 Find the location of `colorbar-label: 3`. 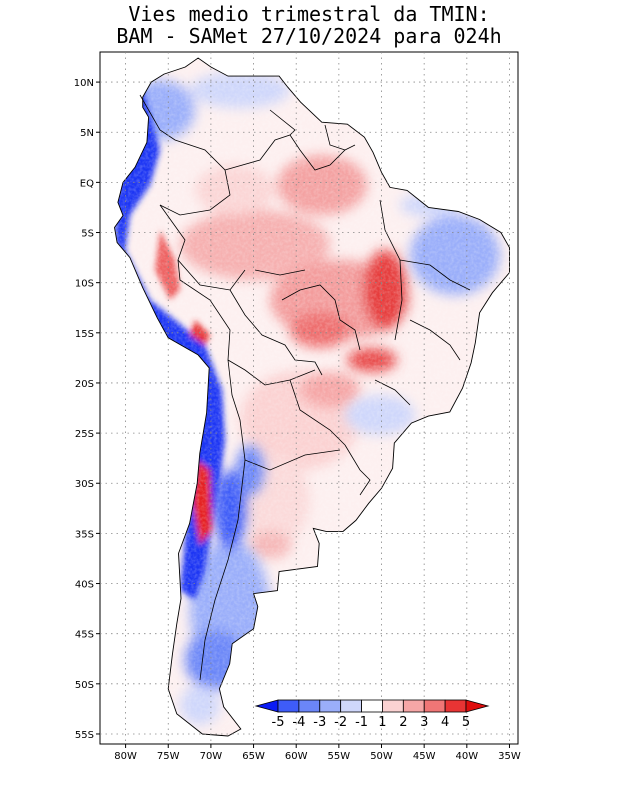

colorbar-label: 3 is located at coordinates (424, 722).